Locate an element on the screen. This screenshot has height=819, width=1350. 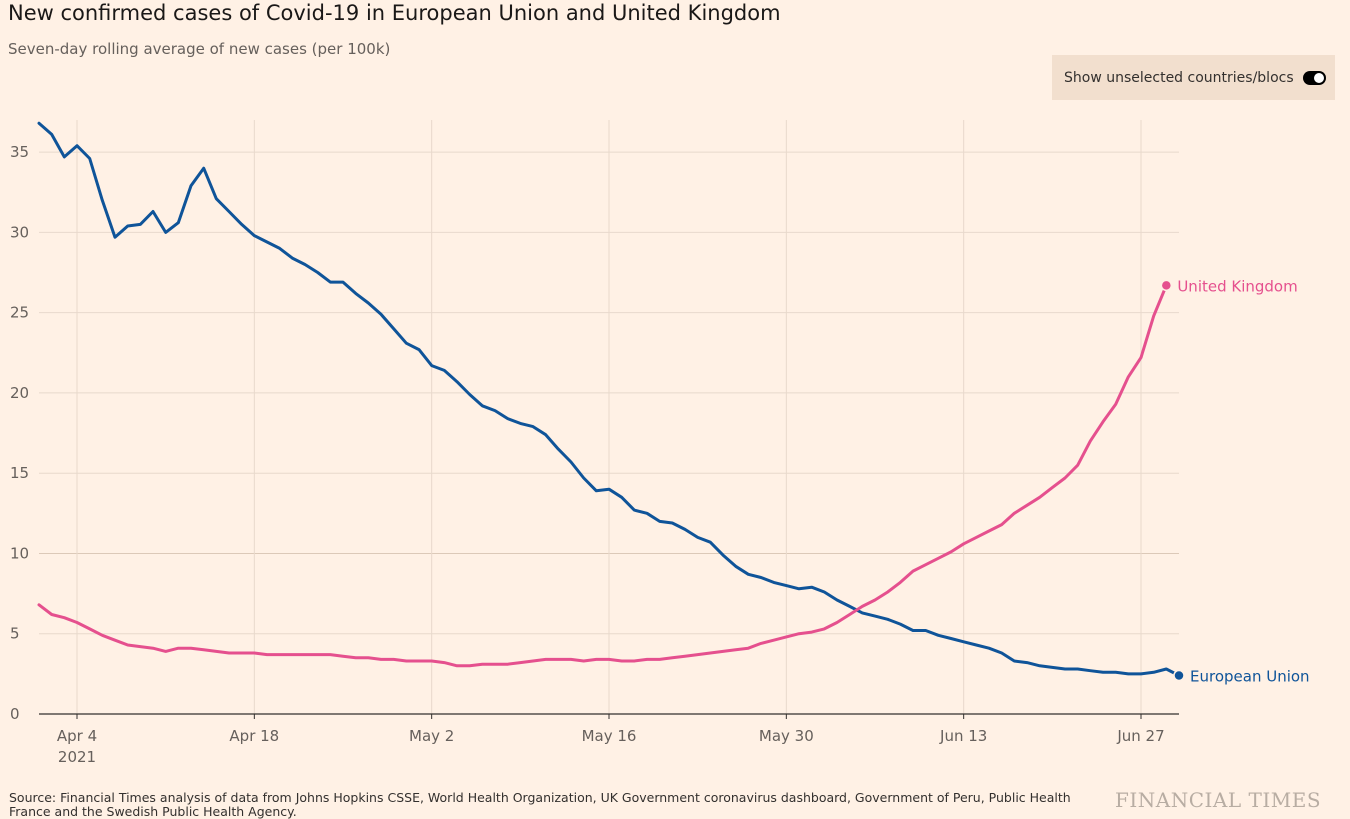
x-tick-label: May 2 is located at coordinates (431, 736).